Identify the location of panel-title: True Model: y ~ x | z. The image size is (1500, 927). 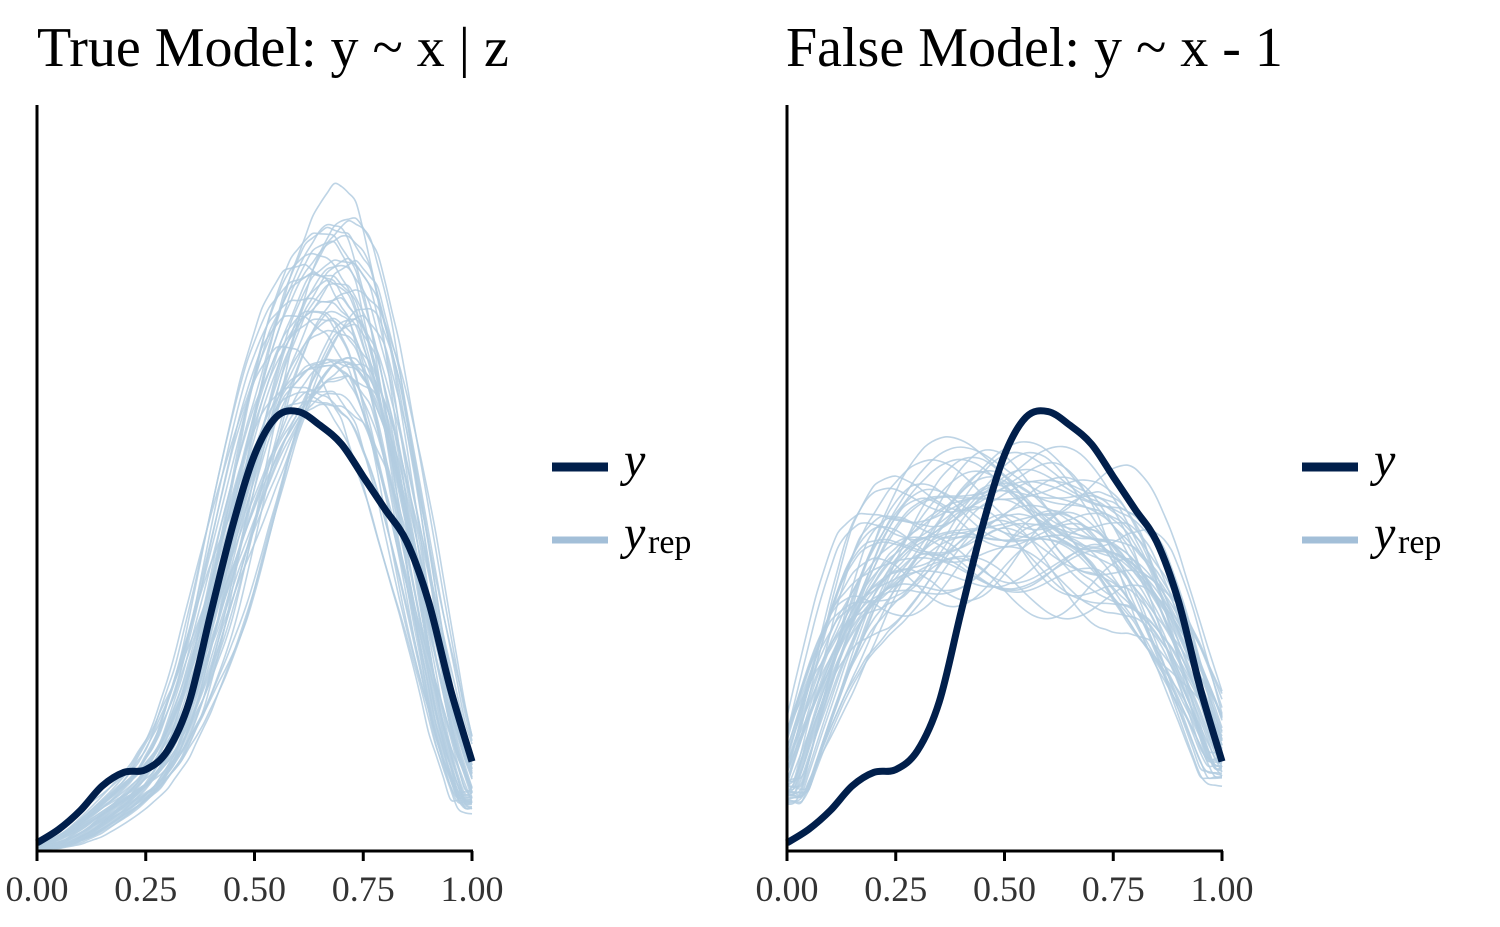
(273, 48).